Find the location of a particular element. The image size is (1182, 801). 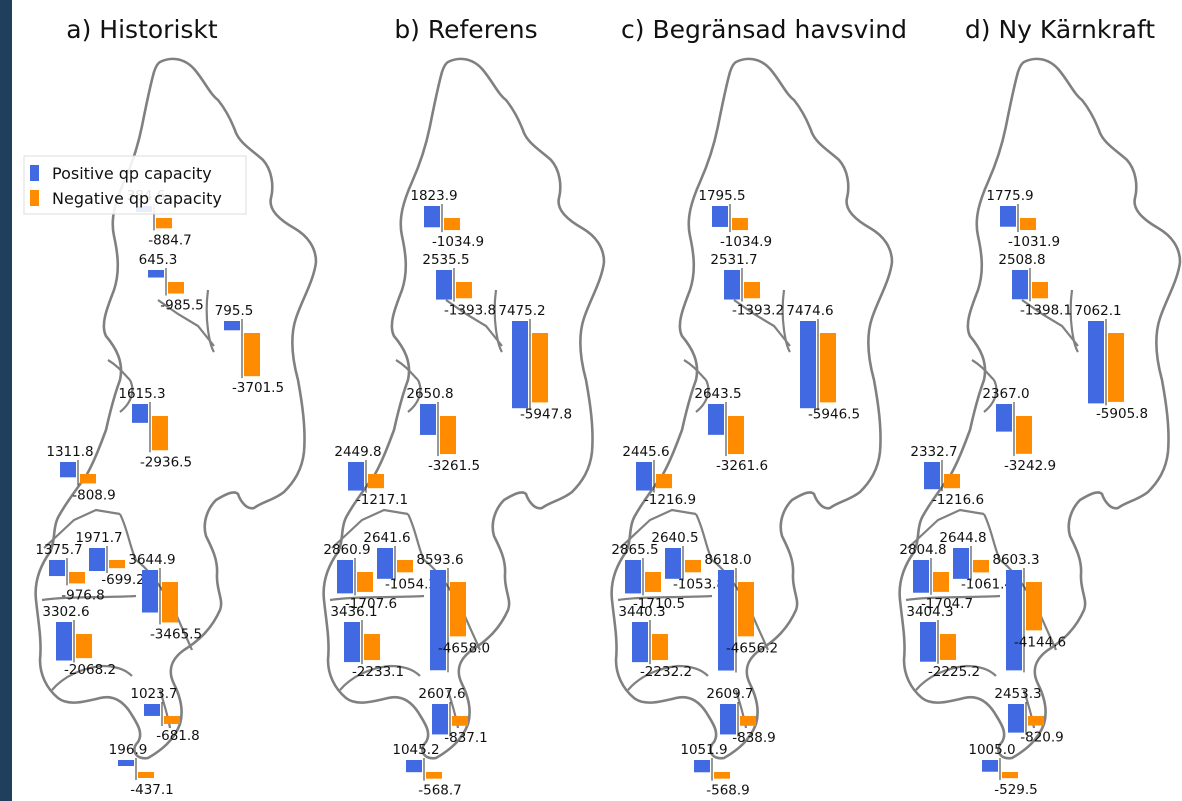

zone-bars: 8618.0 -4656.2 is located at coordinates (741, 612).